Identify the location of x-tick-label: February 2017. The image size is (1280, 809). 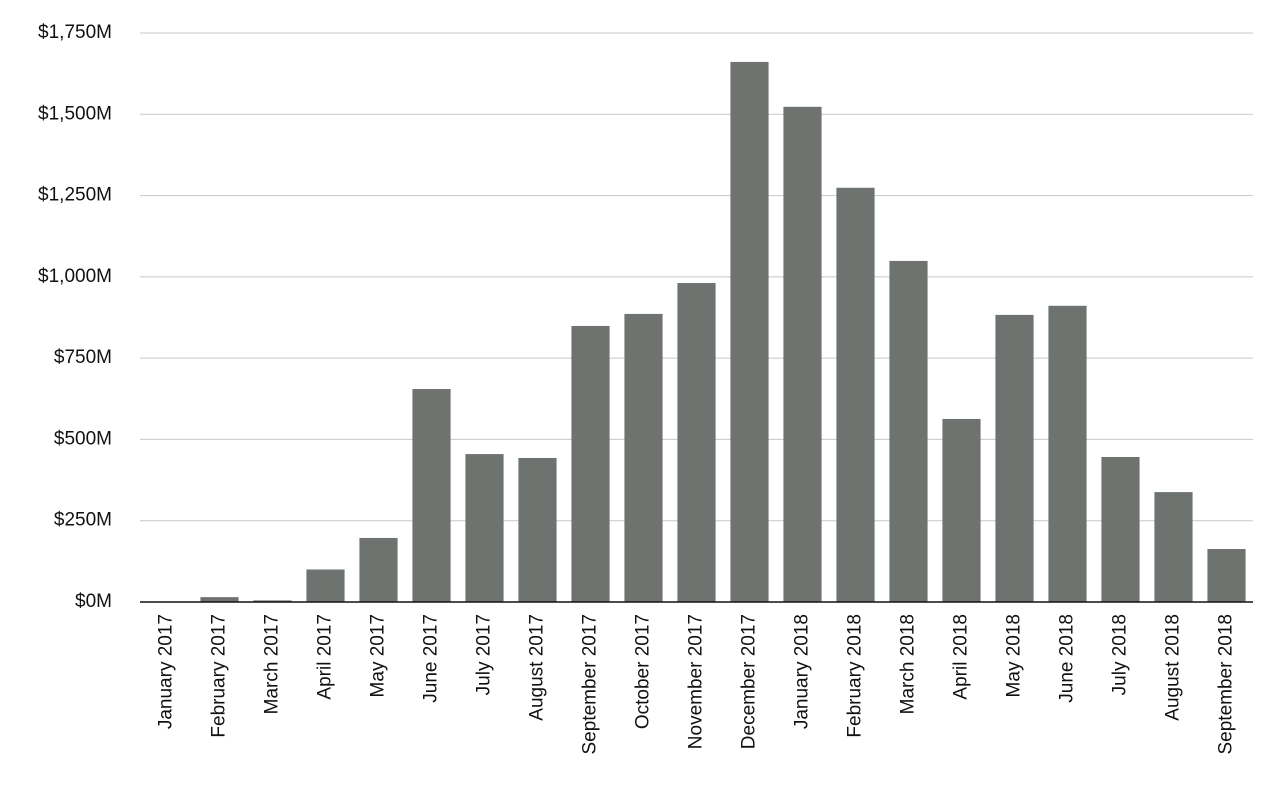
(219, 676).